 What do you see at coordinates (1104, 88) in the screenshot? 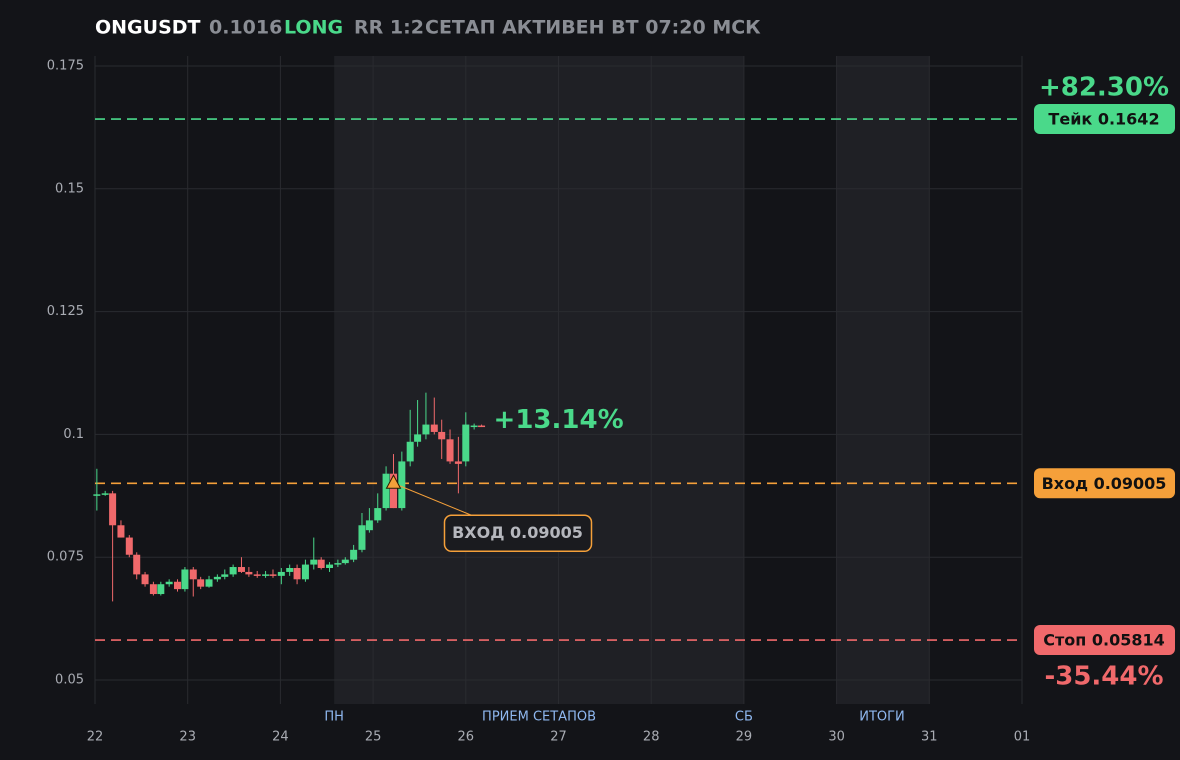
I see `level-percent: +82.30%` at bounding box center [1104, 88].